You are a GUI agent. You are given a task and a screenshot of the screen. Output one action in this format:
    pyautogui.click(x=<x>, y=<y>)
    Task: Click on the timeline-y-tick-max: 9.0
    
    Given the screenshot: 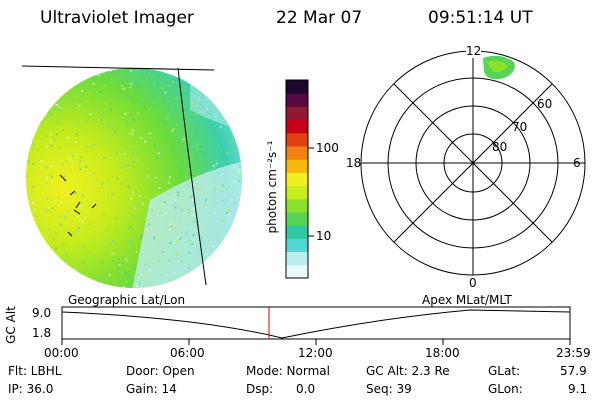 What is the action you would take?
    pyautogui.click(x=42, y=313)
    